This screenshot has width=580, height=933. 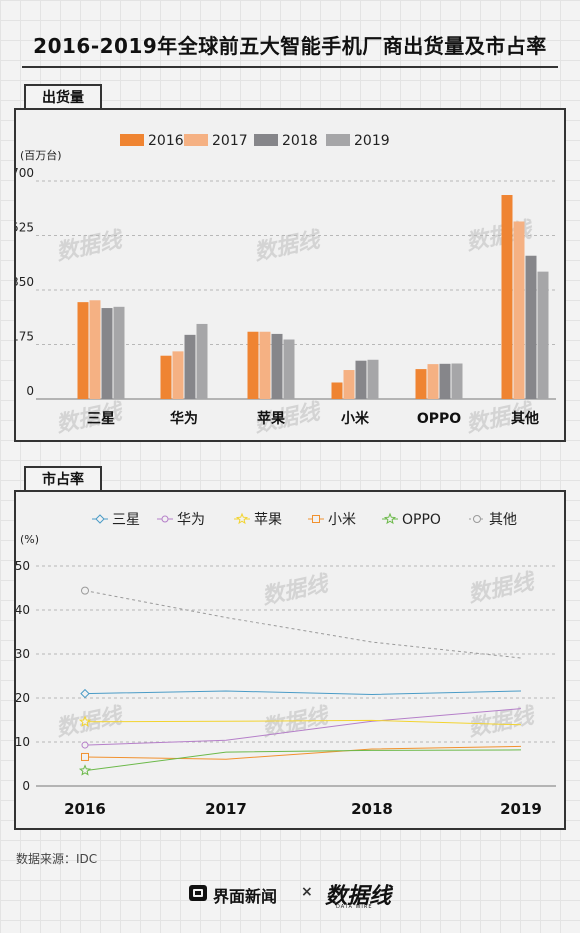 What do you see at coordinates (25, 337) in the screenshot?
I see `y-tick-label: 175` at bounding box center [25, 337].